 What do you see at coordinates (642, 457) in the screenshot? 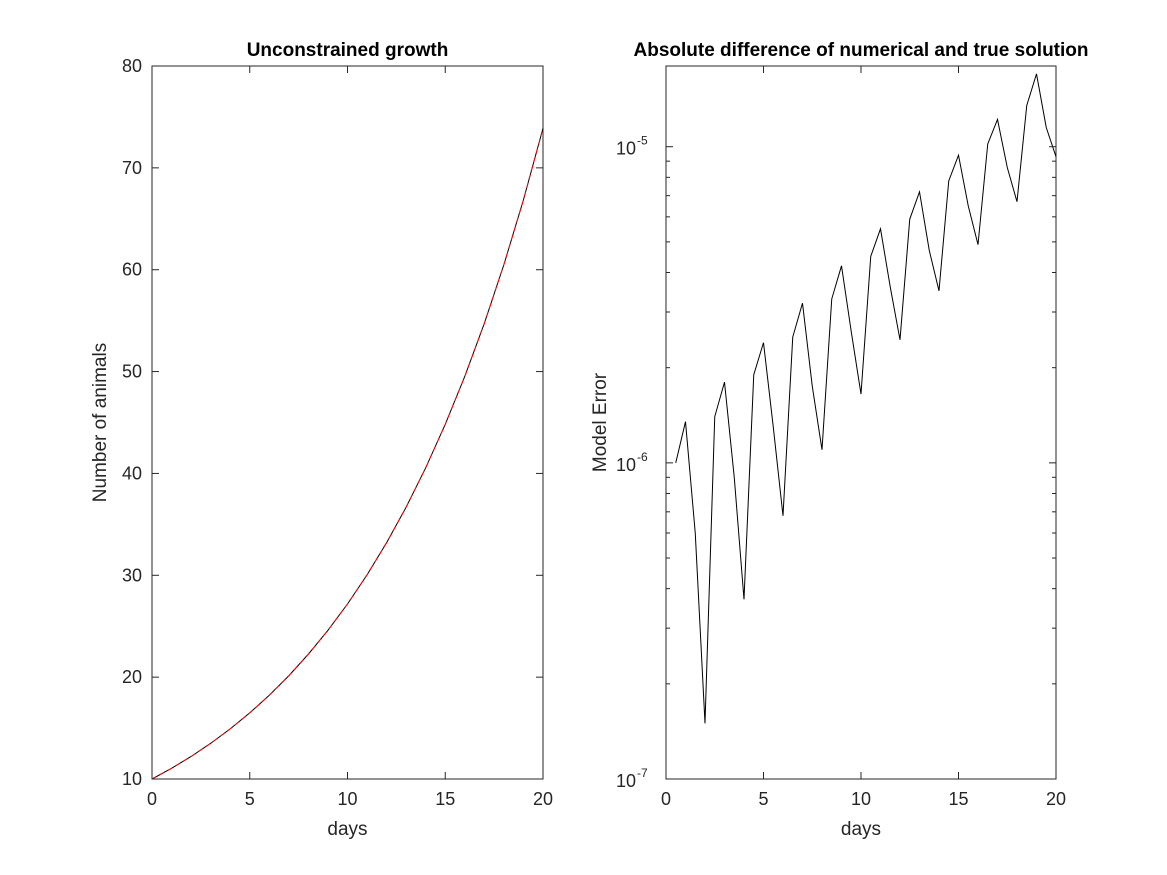
I see `error-y-tick-exponent: -6` at bounding box center [642, 457].